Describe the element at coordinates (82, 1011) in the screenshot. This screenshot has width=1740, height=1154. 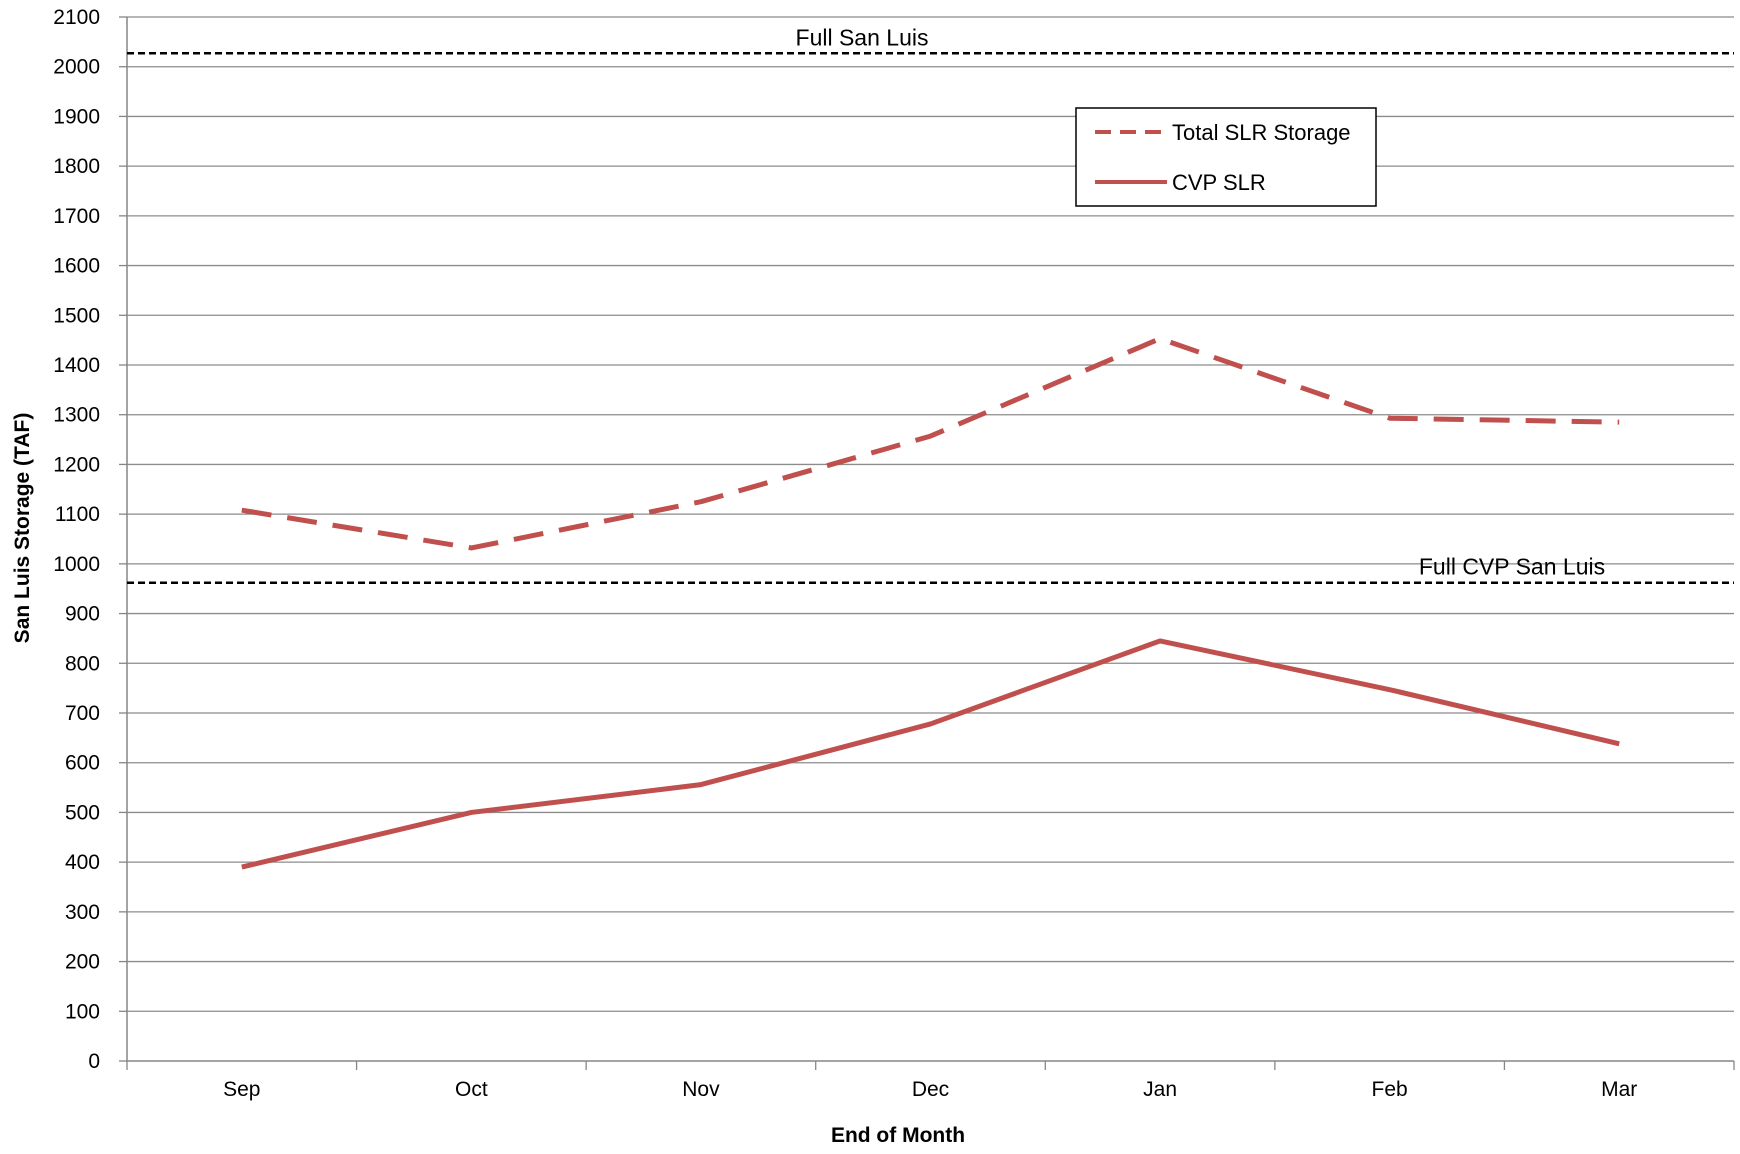
I see `y-tick-label-100: 100` at that location.